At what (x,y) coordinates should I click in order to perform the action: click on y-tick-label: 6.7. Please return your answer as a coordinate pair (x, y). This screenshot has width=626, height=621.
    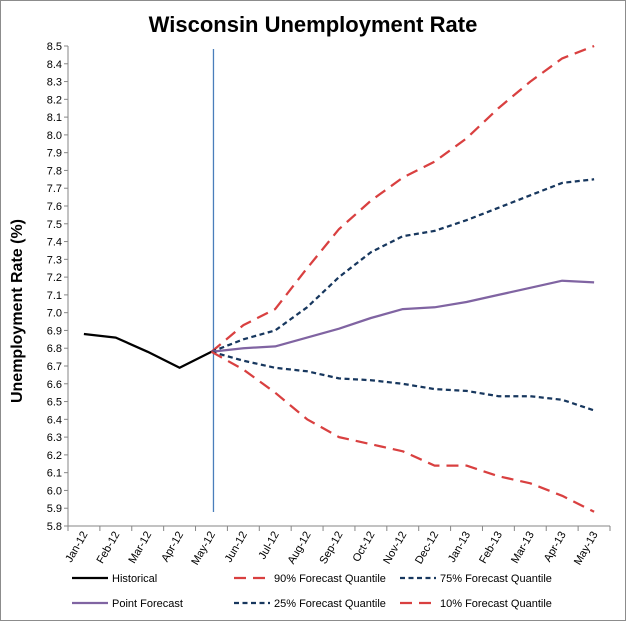
    Looking at the image, I should click on (54, 367).